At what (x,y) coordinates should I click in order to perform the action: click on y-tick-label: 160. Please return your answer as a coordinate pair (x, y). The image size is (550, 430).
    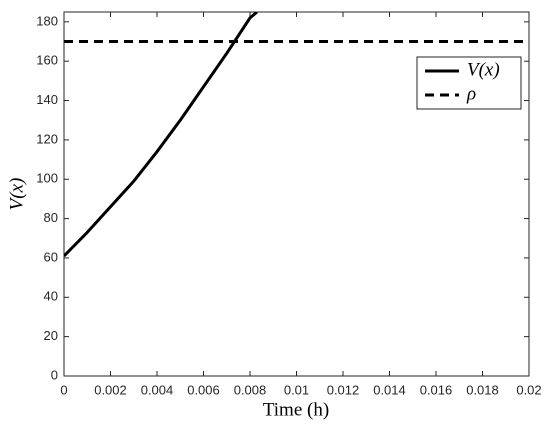
    Looking at the image, I should click on (47, 60).